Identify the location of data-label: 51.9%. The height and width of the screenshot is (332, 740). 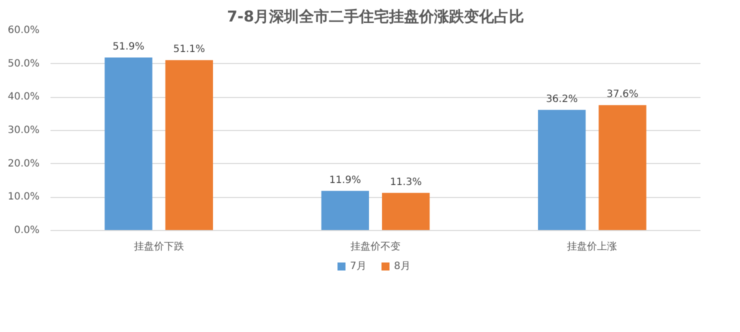
(128, 47).